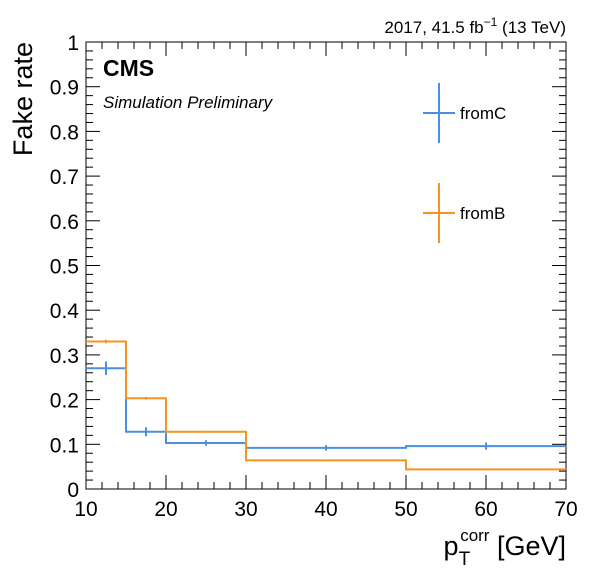 Image resolution: width=596 pixels, height=572 pixels. Describe the element at coordinates (64, 356) in the screenshot. I see `y-tick-label: 0.3` at that location.